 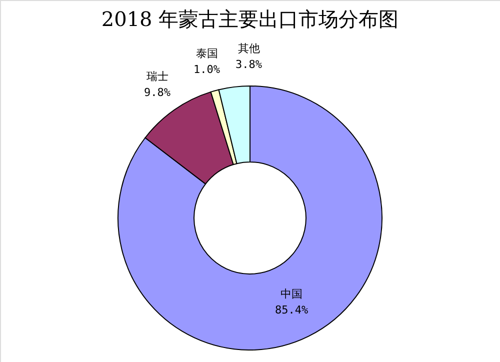 What do you see at coordinates (291, 293) in the screenshot?
I see `slice-label: 中国` at bounding box center [291, 293].